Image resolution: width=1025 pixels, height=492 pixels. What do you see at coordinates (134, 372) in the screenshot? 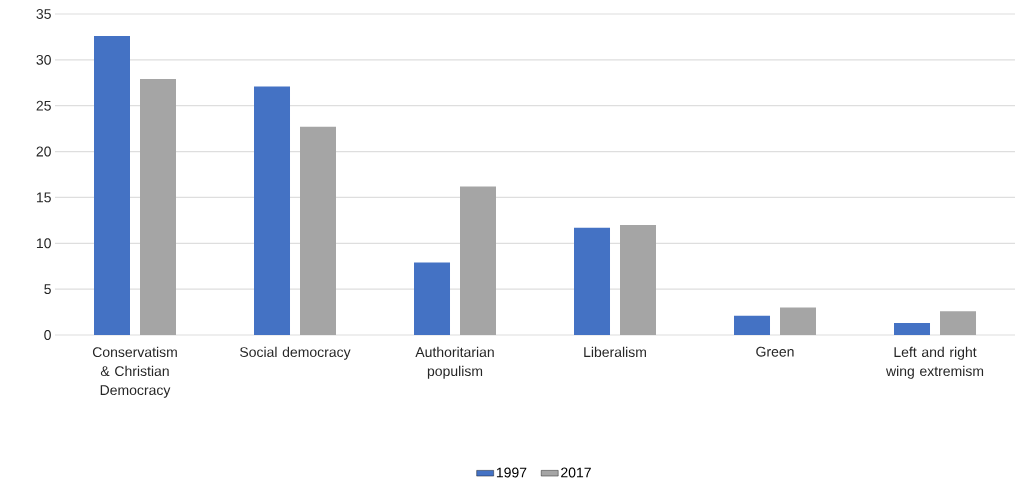
I see `x-tick-label: Conservatism & Christian Democracy` at bounding box center [134, 372].